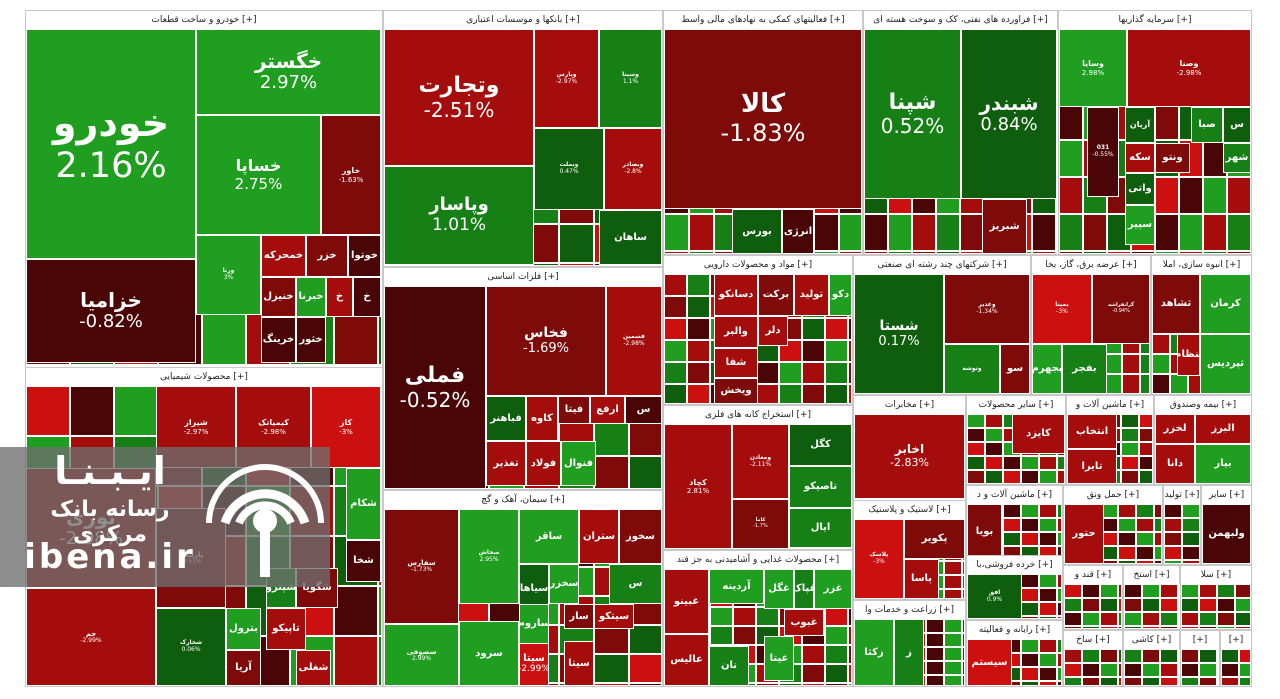 The height and width of the screenshot is (699, 1280). Describe the element at coordinates (363, 561) in the screenshot. I see `stock-tile: شخا` at that location.